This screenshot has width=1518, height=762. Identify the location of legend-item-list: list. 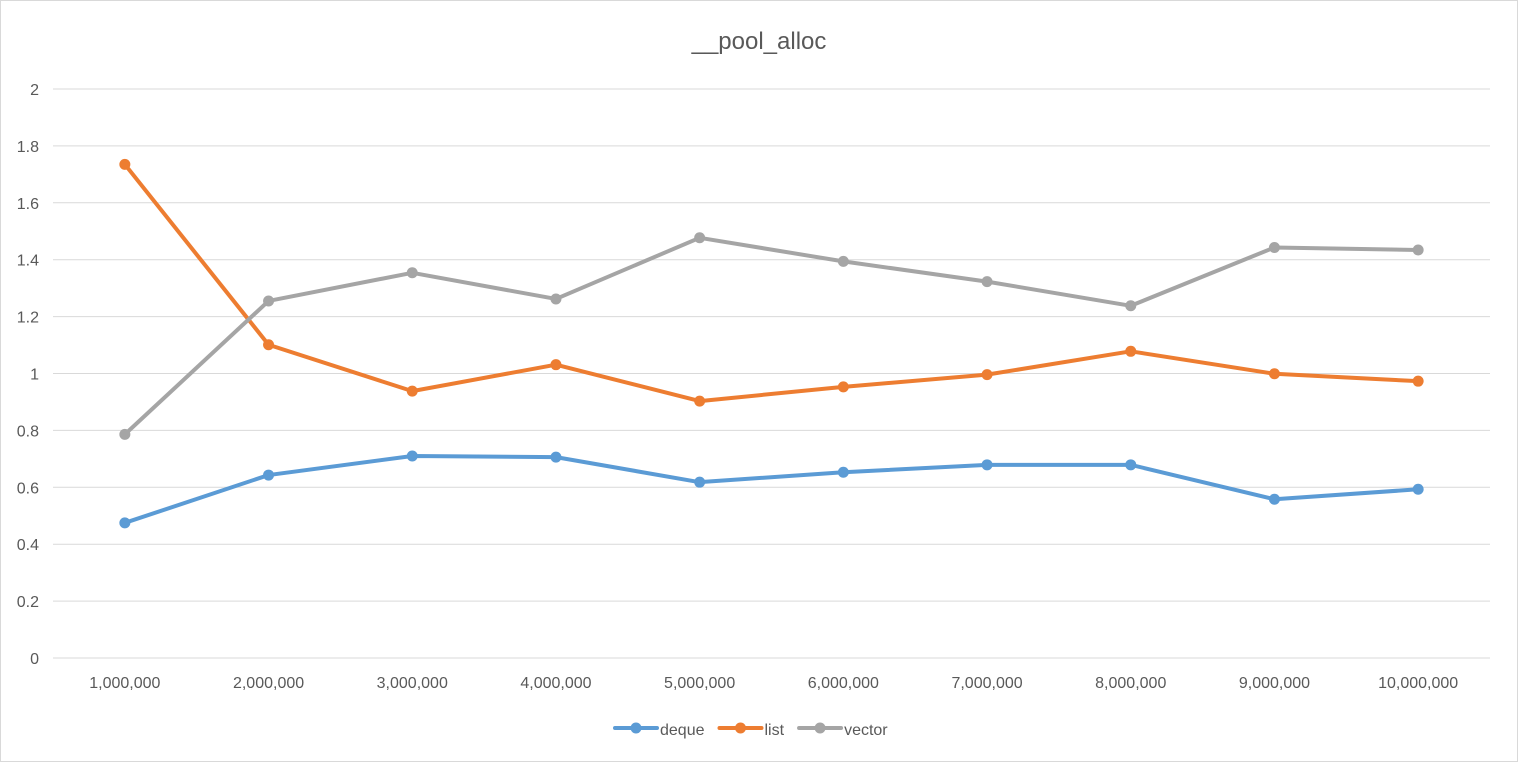
(751, 730).